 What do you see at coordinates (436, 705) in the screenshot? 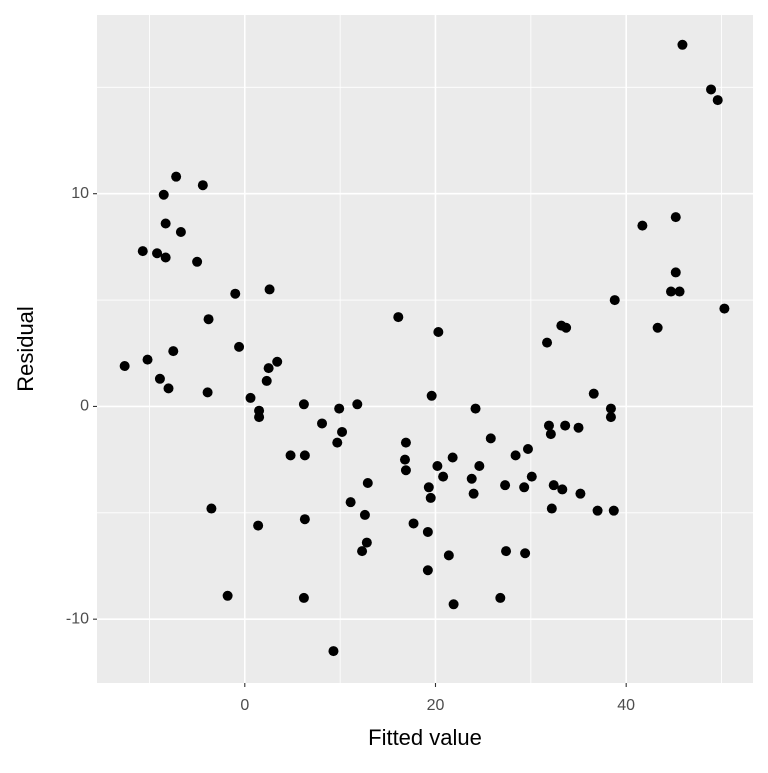
I see `x-tick-label: 20` at bounding box center [436, 705].